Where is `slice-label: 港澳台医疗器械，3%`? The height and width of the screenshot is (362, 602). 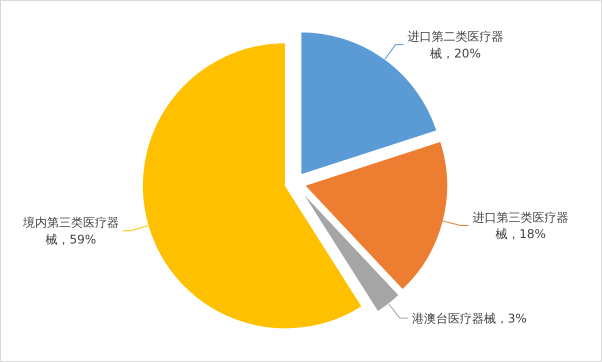 slice-label: 港澳台医疗器械，3% is located at coordinates (469, 318).